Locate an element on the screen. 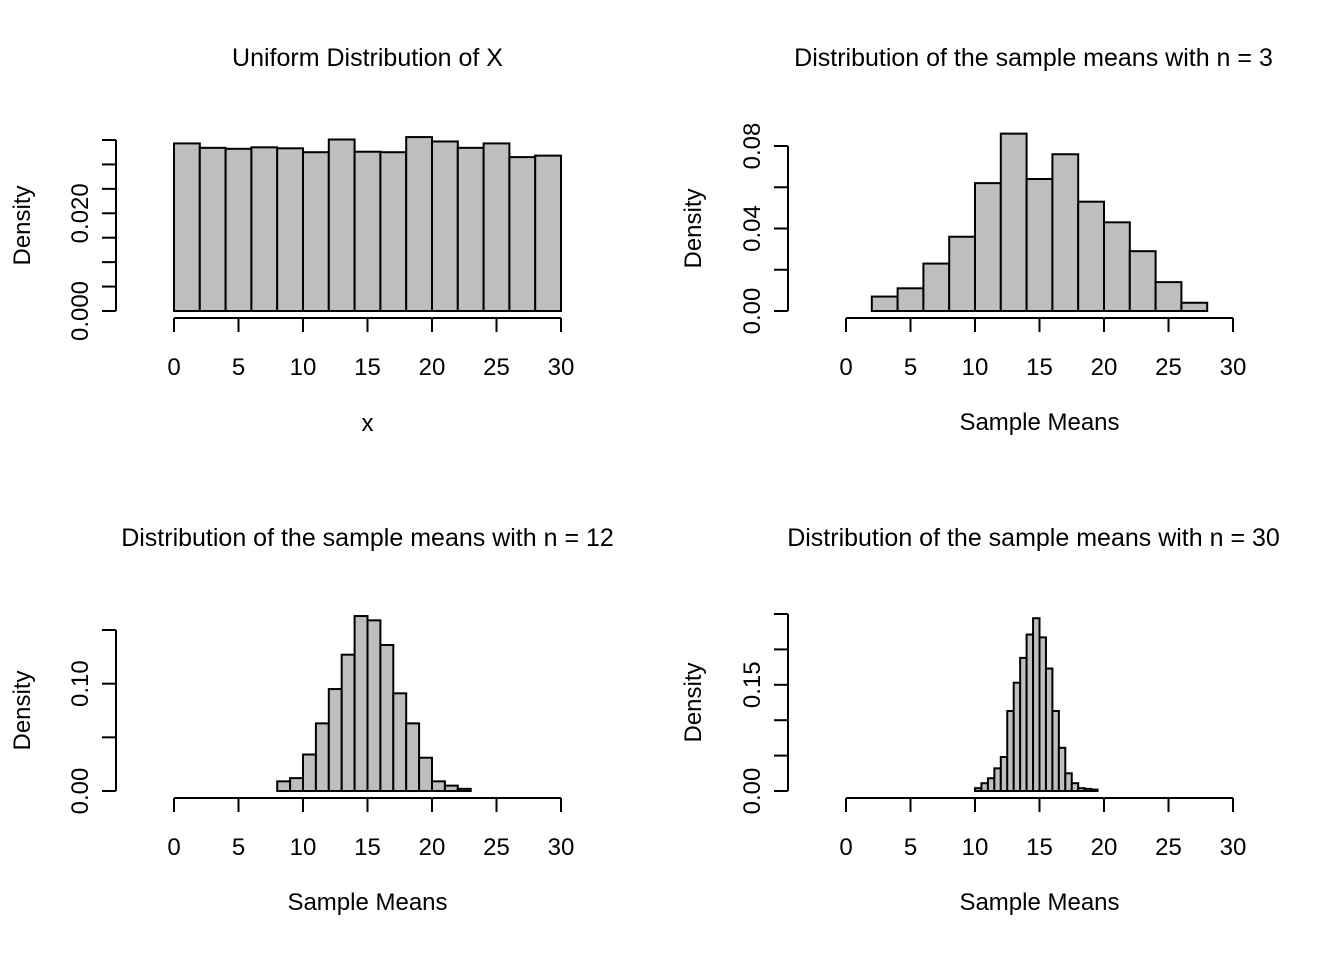 Image resolution: width=1344 pixels, height=960 pixels. y-axis: 0.00 0.04 0.08 is located at coordinates (764, 229).